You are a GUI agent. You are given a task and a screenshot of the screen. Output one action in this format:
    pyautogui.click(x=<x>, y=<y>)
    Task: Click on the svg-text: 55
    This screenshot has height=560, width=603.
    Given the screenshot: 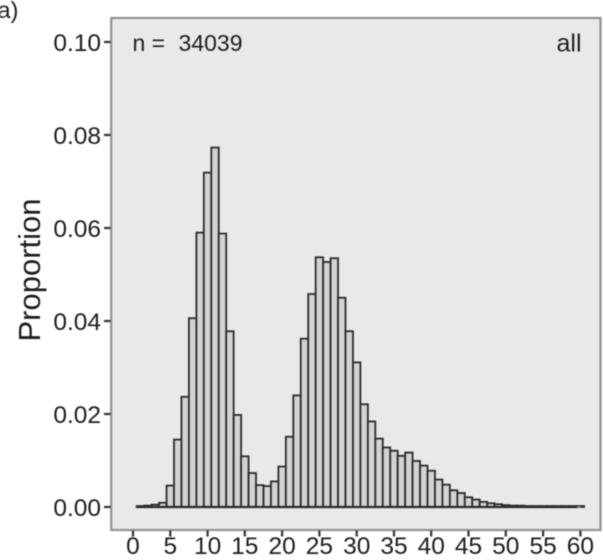 What is the action you would take?
    pyautogui.click(x=542, y=546)
    